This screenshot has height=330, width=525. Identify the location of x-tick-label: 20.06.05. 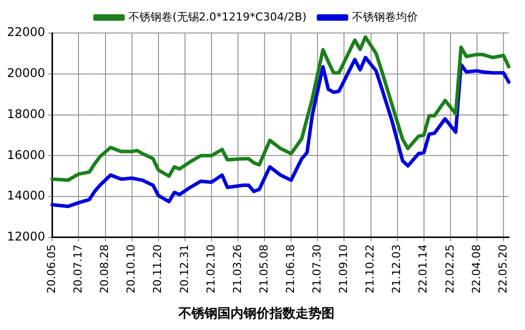
(51, 269).